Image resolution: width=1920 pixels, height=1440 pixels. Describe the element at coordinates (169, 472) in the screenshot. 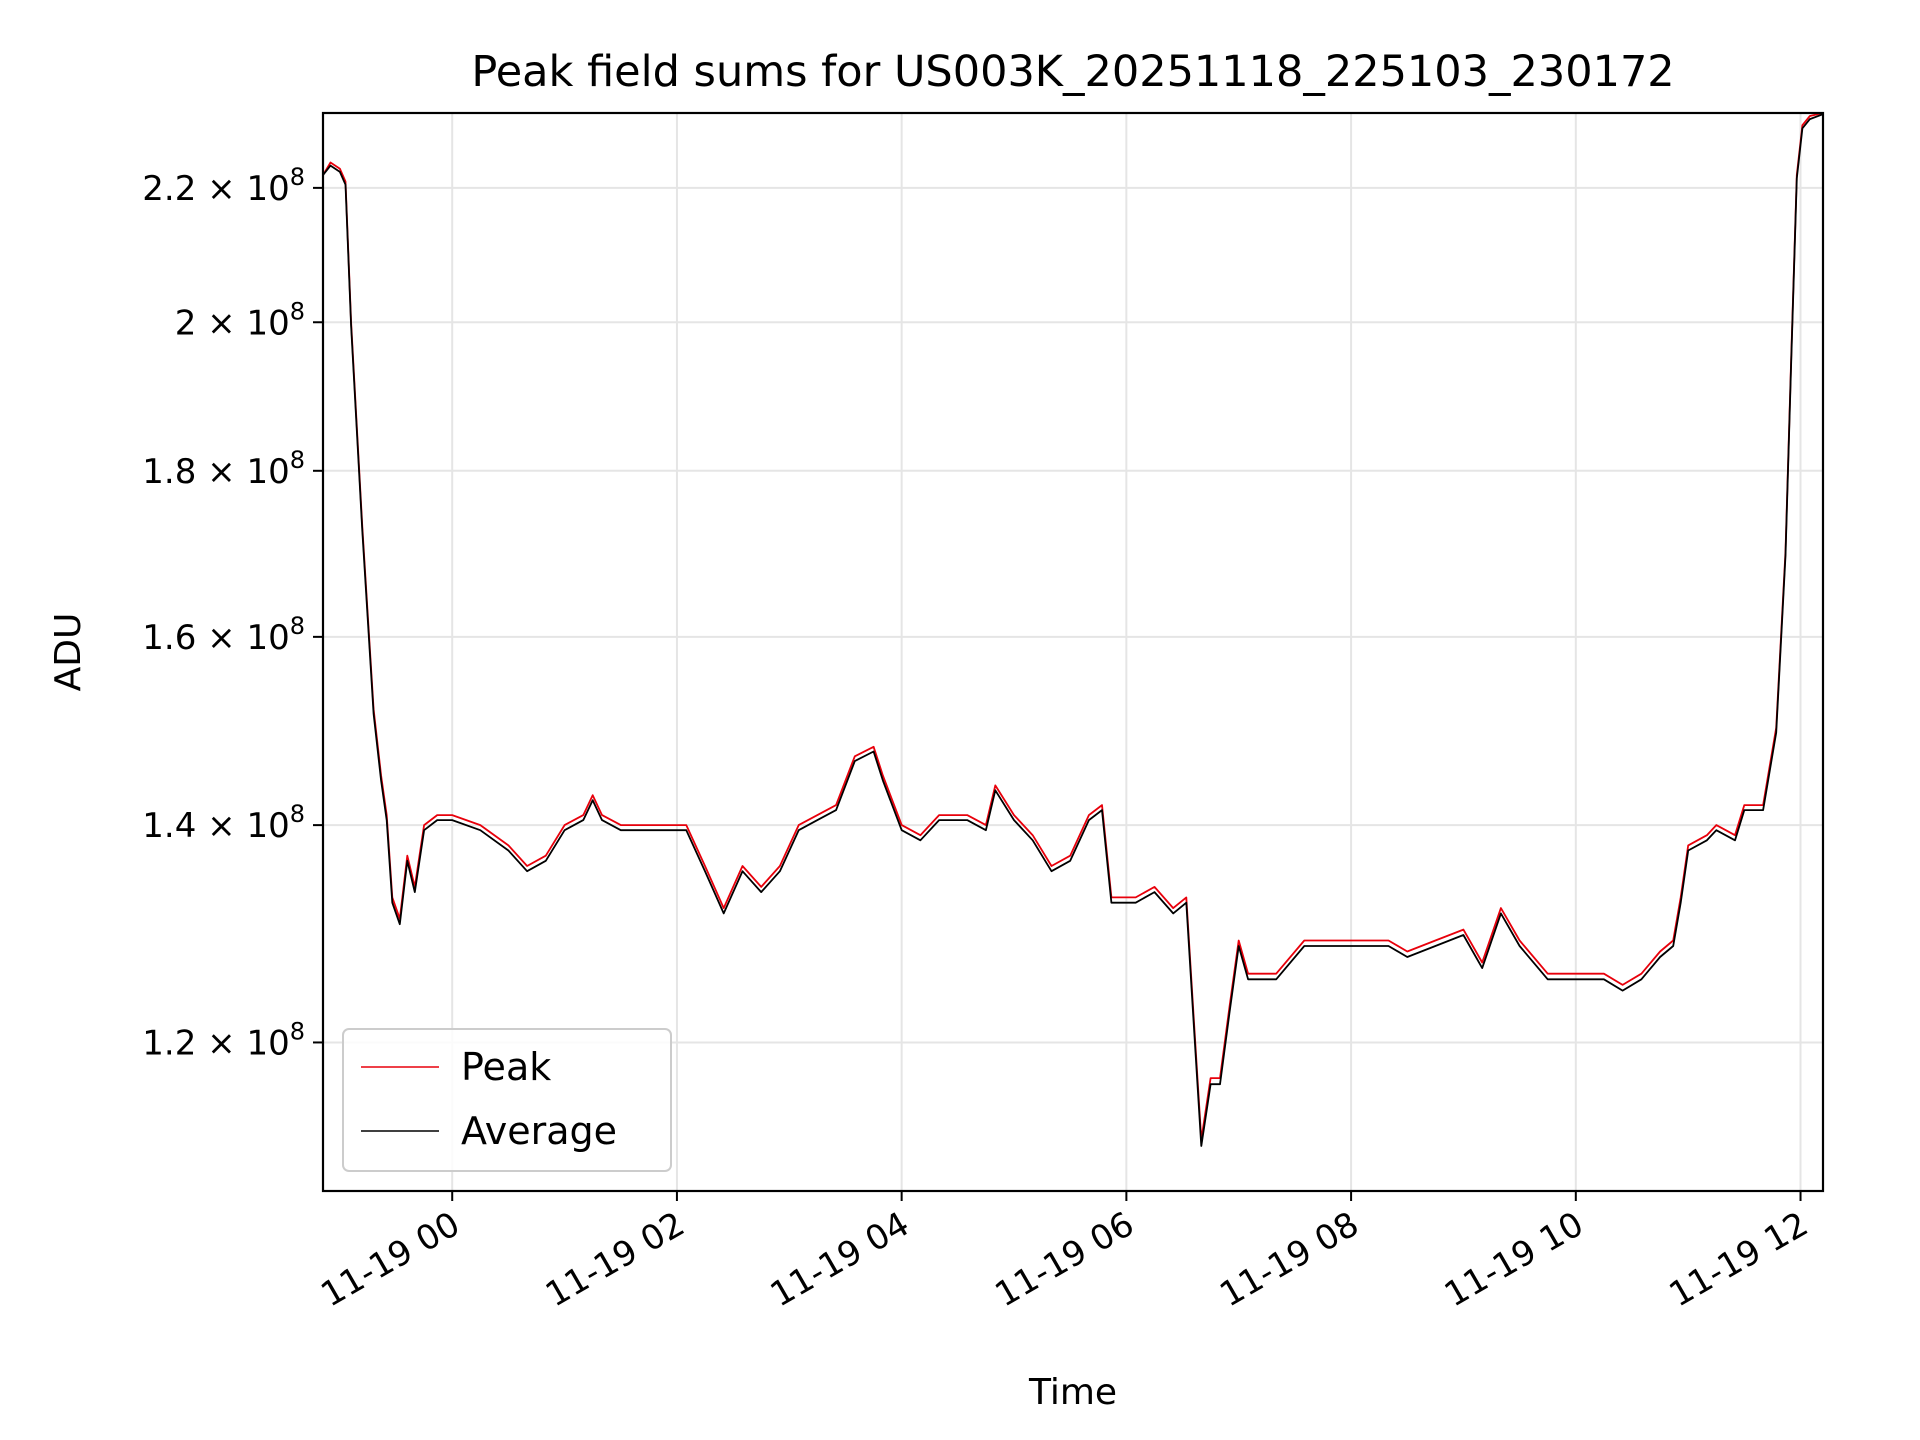

I see `y-tick-mantissa: 1.8` at that location.